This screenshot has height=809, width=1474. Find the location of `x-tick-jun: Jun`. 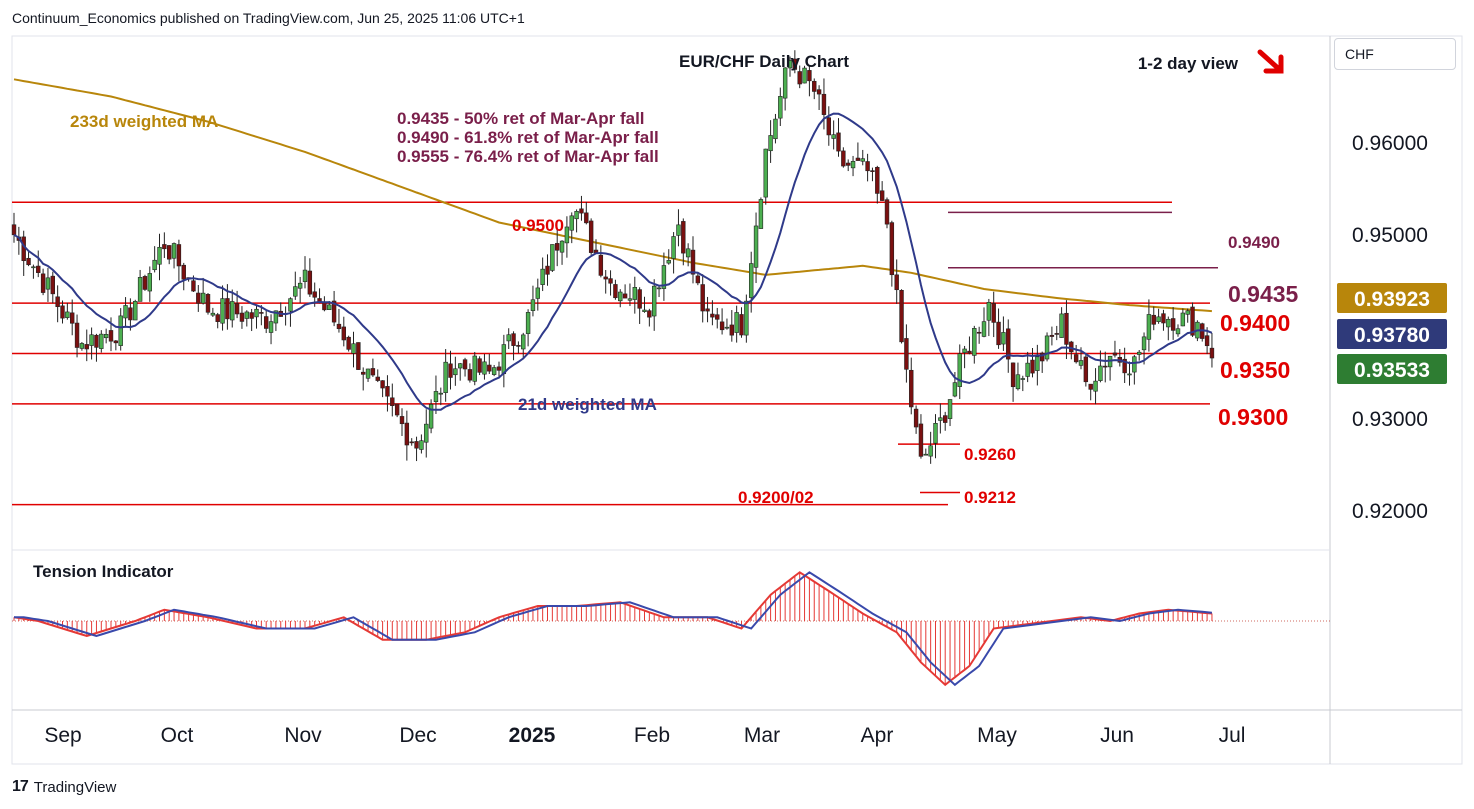

x-tick-jun: Jun is located at coordinates (1117, 735).